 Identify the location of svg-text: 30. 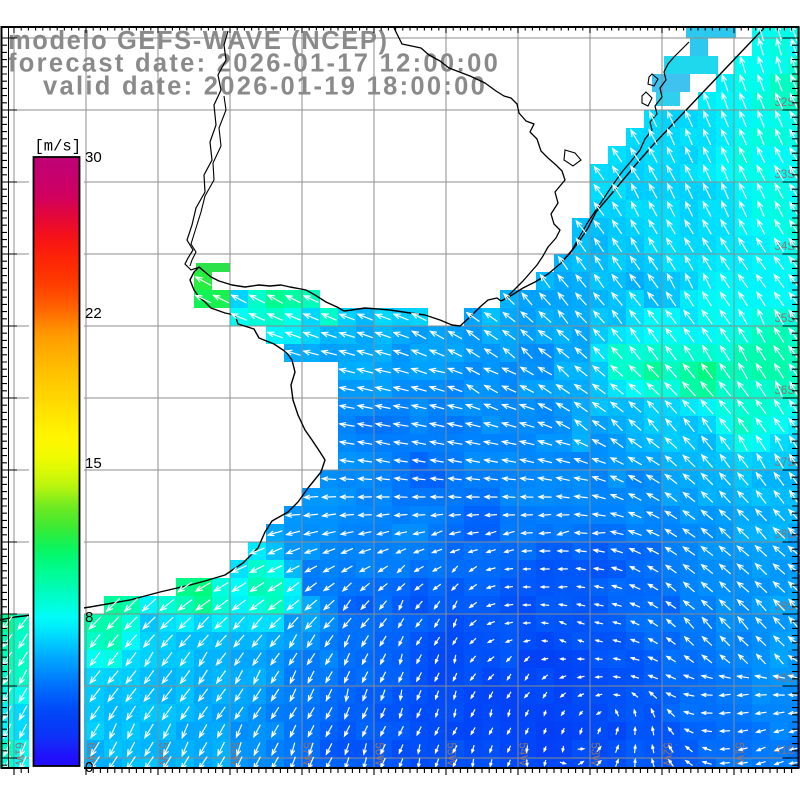
(93, 157).